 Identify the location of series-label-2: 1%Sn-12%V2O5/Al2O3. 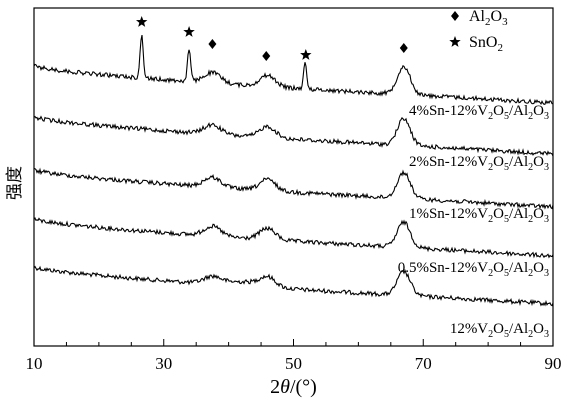
(479, 215).